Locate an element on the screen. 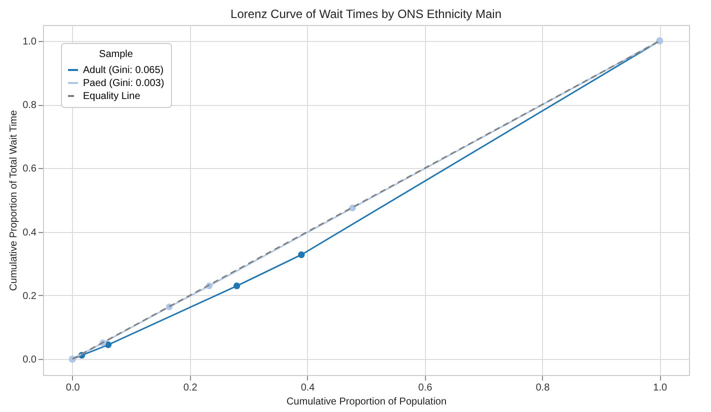 This screenshot has width=711, height=412. y-tick-label: 0.4 is located at coordinates (29, 232).